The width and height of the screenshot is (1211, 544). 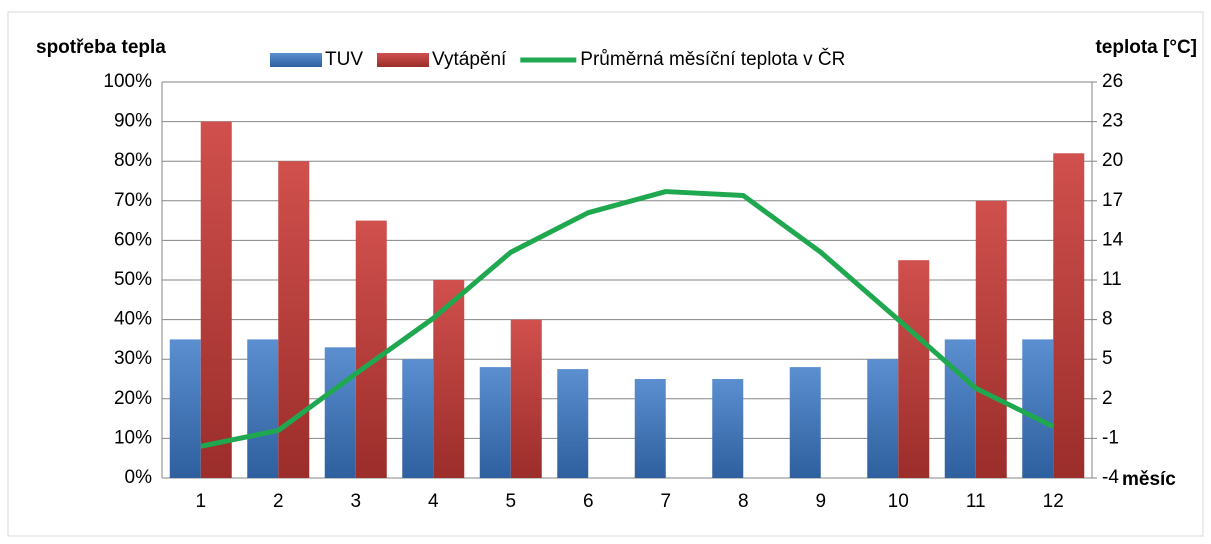 What do you see at coordinates (344, 59) in the screenshot?
I see `legend-label: TUV` at bounding box center [344, 59].